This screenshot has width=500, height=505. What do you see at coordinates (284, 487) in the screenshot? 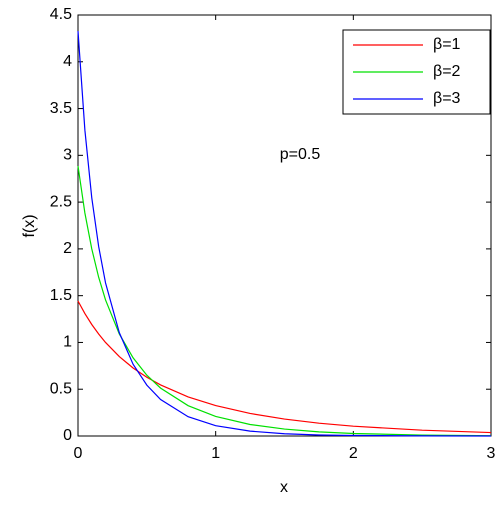
I see `x-axis-label: x` at bounding box center [284, 487].